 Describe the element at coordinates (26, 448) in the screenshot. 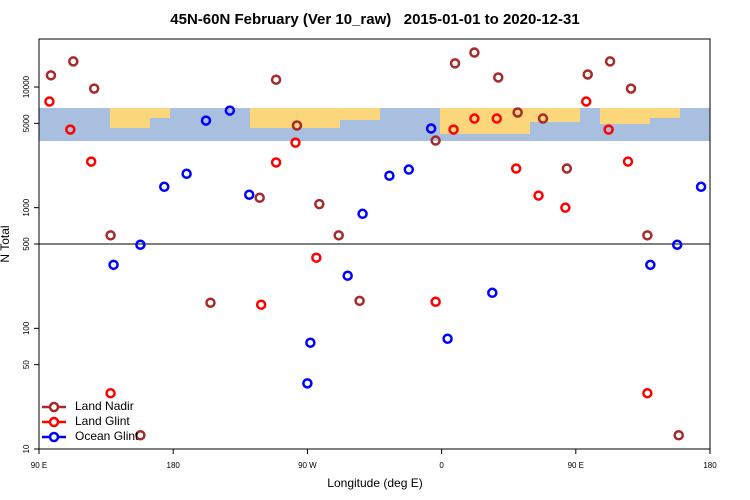

I see `y-tick-label: 10` at that location.